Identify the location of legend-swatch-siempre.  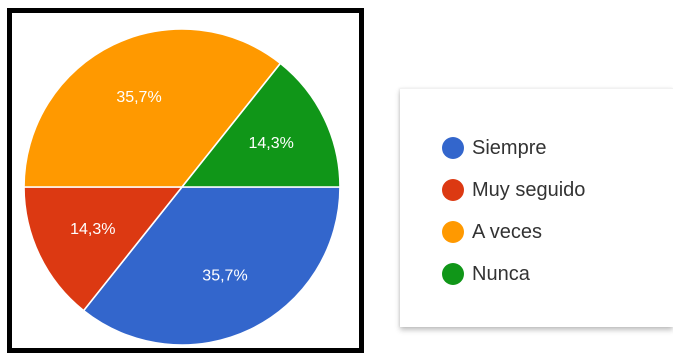
(453, 148).